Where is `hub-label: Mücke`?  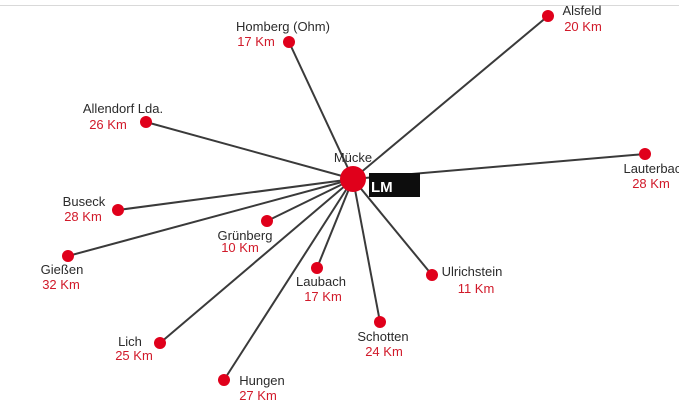 hub-label: Mücke is located at coordinates (353, 157).